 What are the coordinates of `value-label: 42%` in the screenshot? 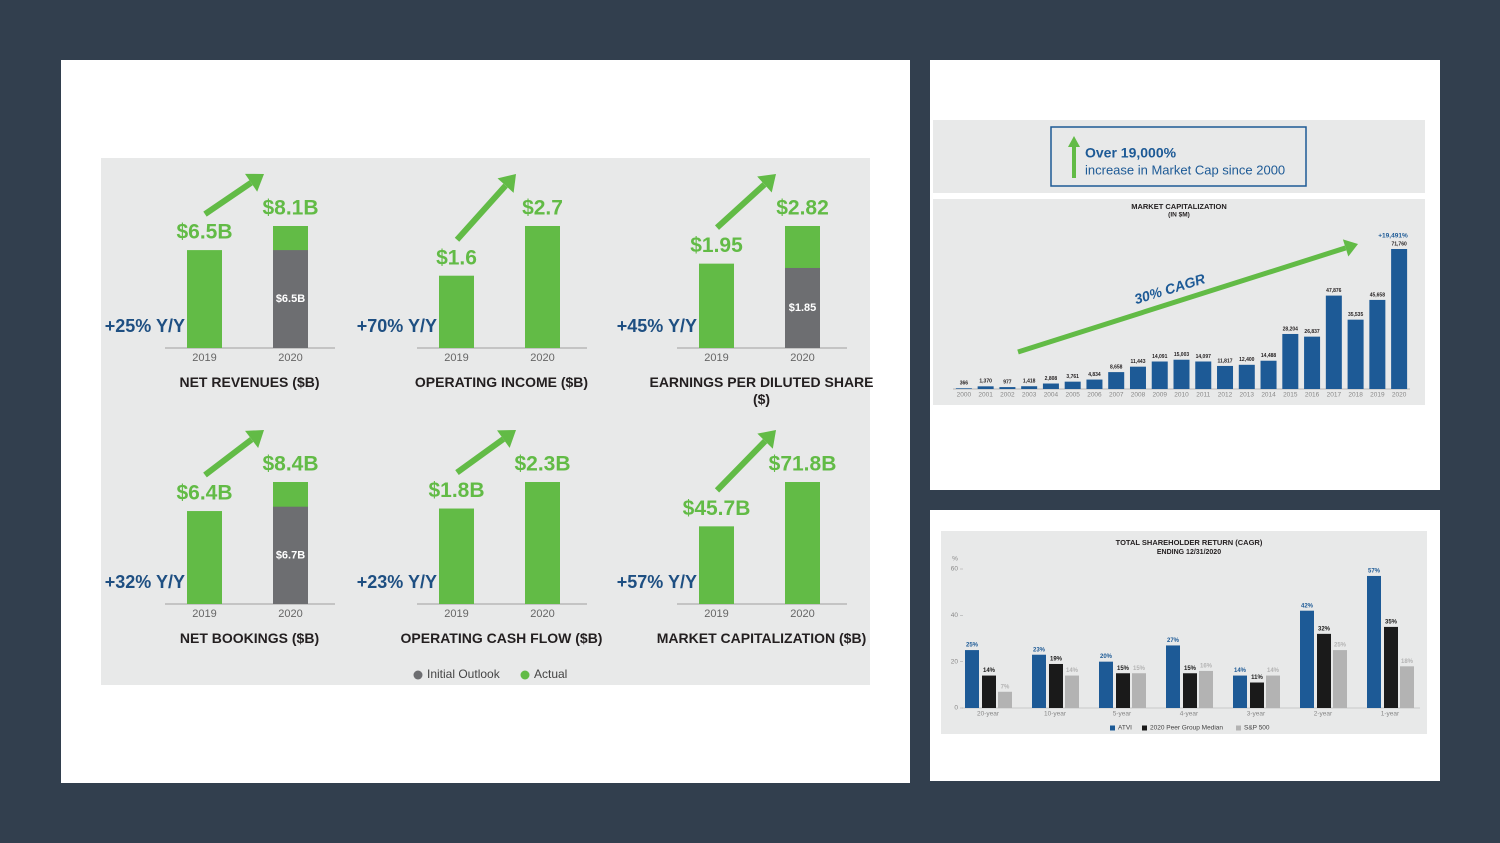 It's located at (1307, 606).